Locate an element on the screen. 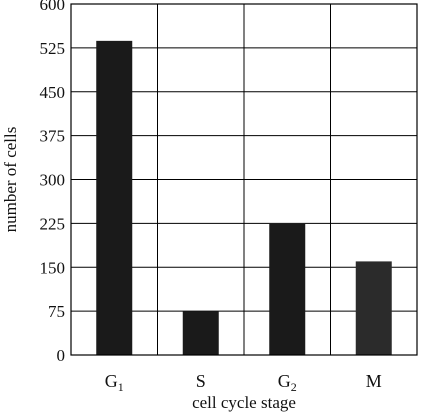  x-axis-label: cell cycle stage is located at coordinates (244, 402).